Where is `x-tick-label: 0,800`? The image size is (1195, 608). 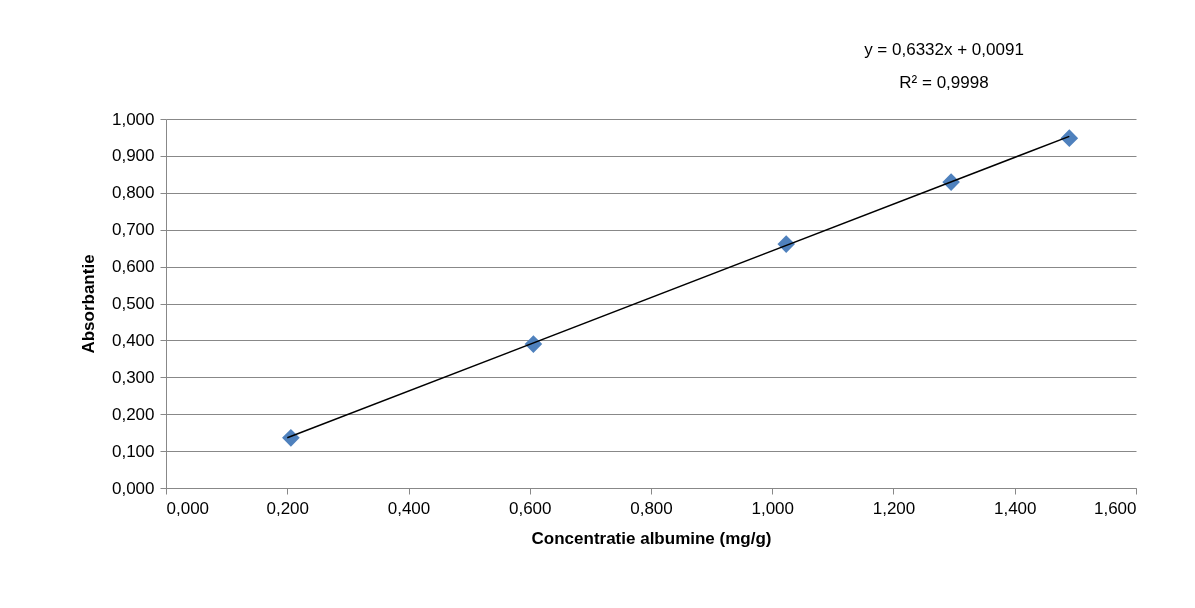
x-tick-label: 0,800 is located at coordinates (651, 508).